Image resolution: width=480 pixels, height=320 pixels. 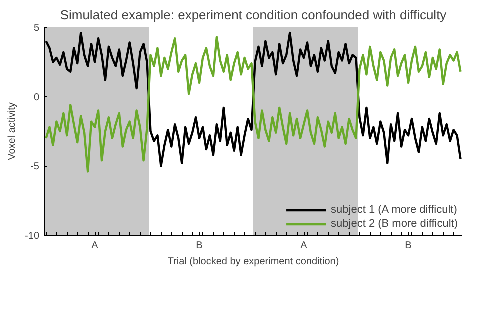 I want to click on legend-label: subject 2 (B more difficult), so click(x=394, y=224).